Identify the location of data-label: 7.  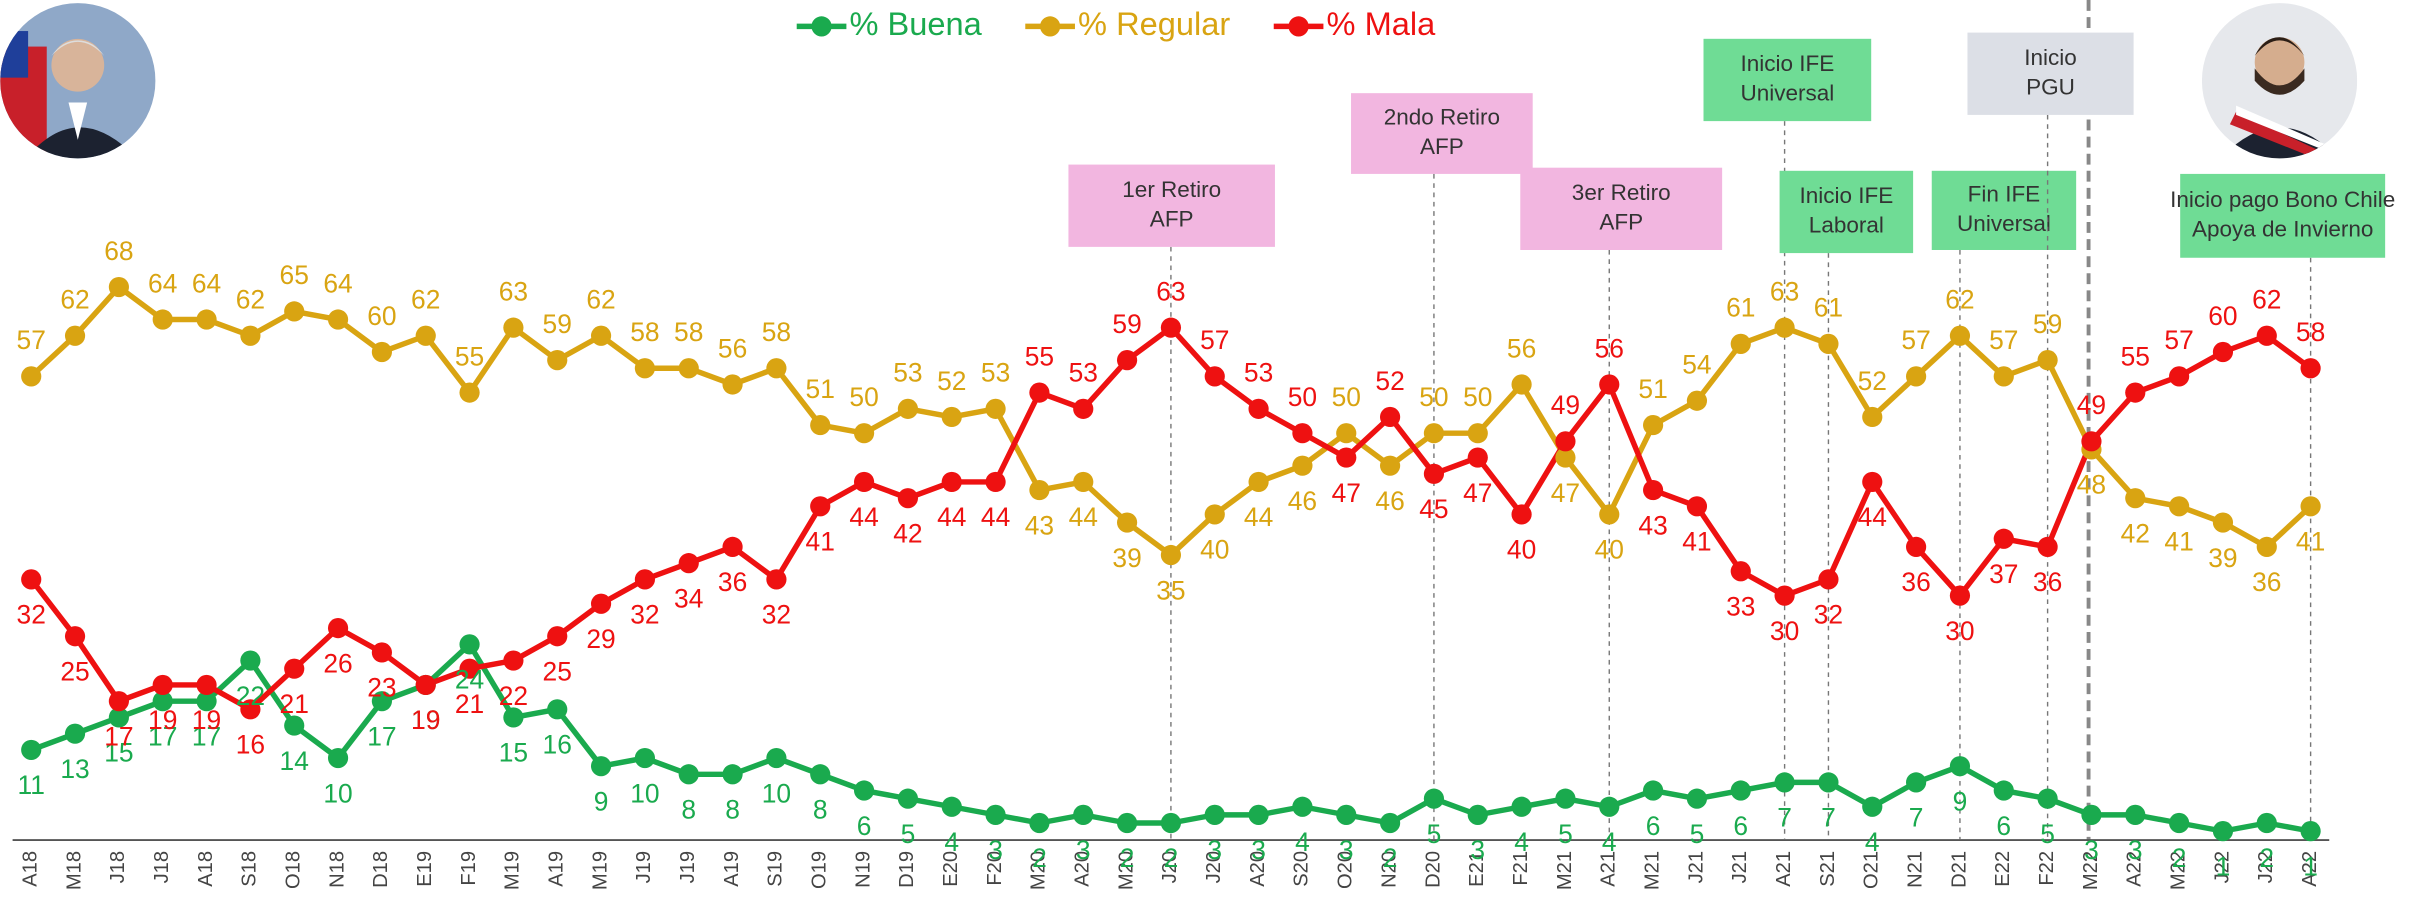
(1916, 818).